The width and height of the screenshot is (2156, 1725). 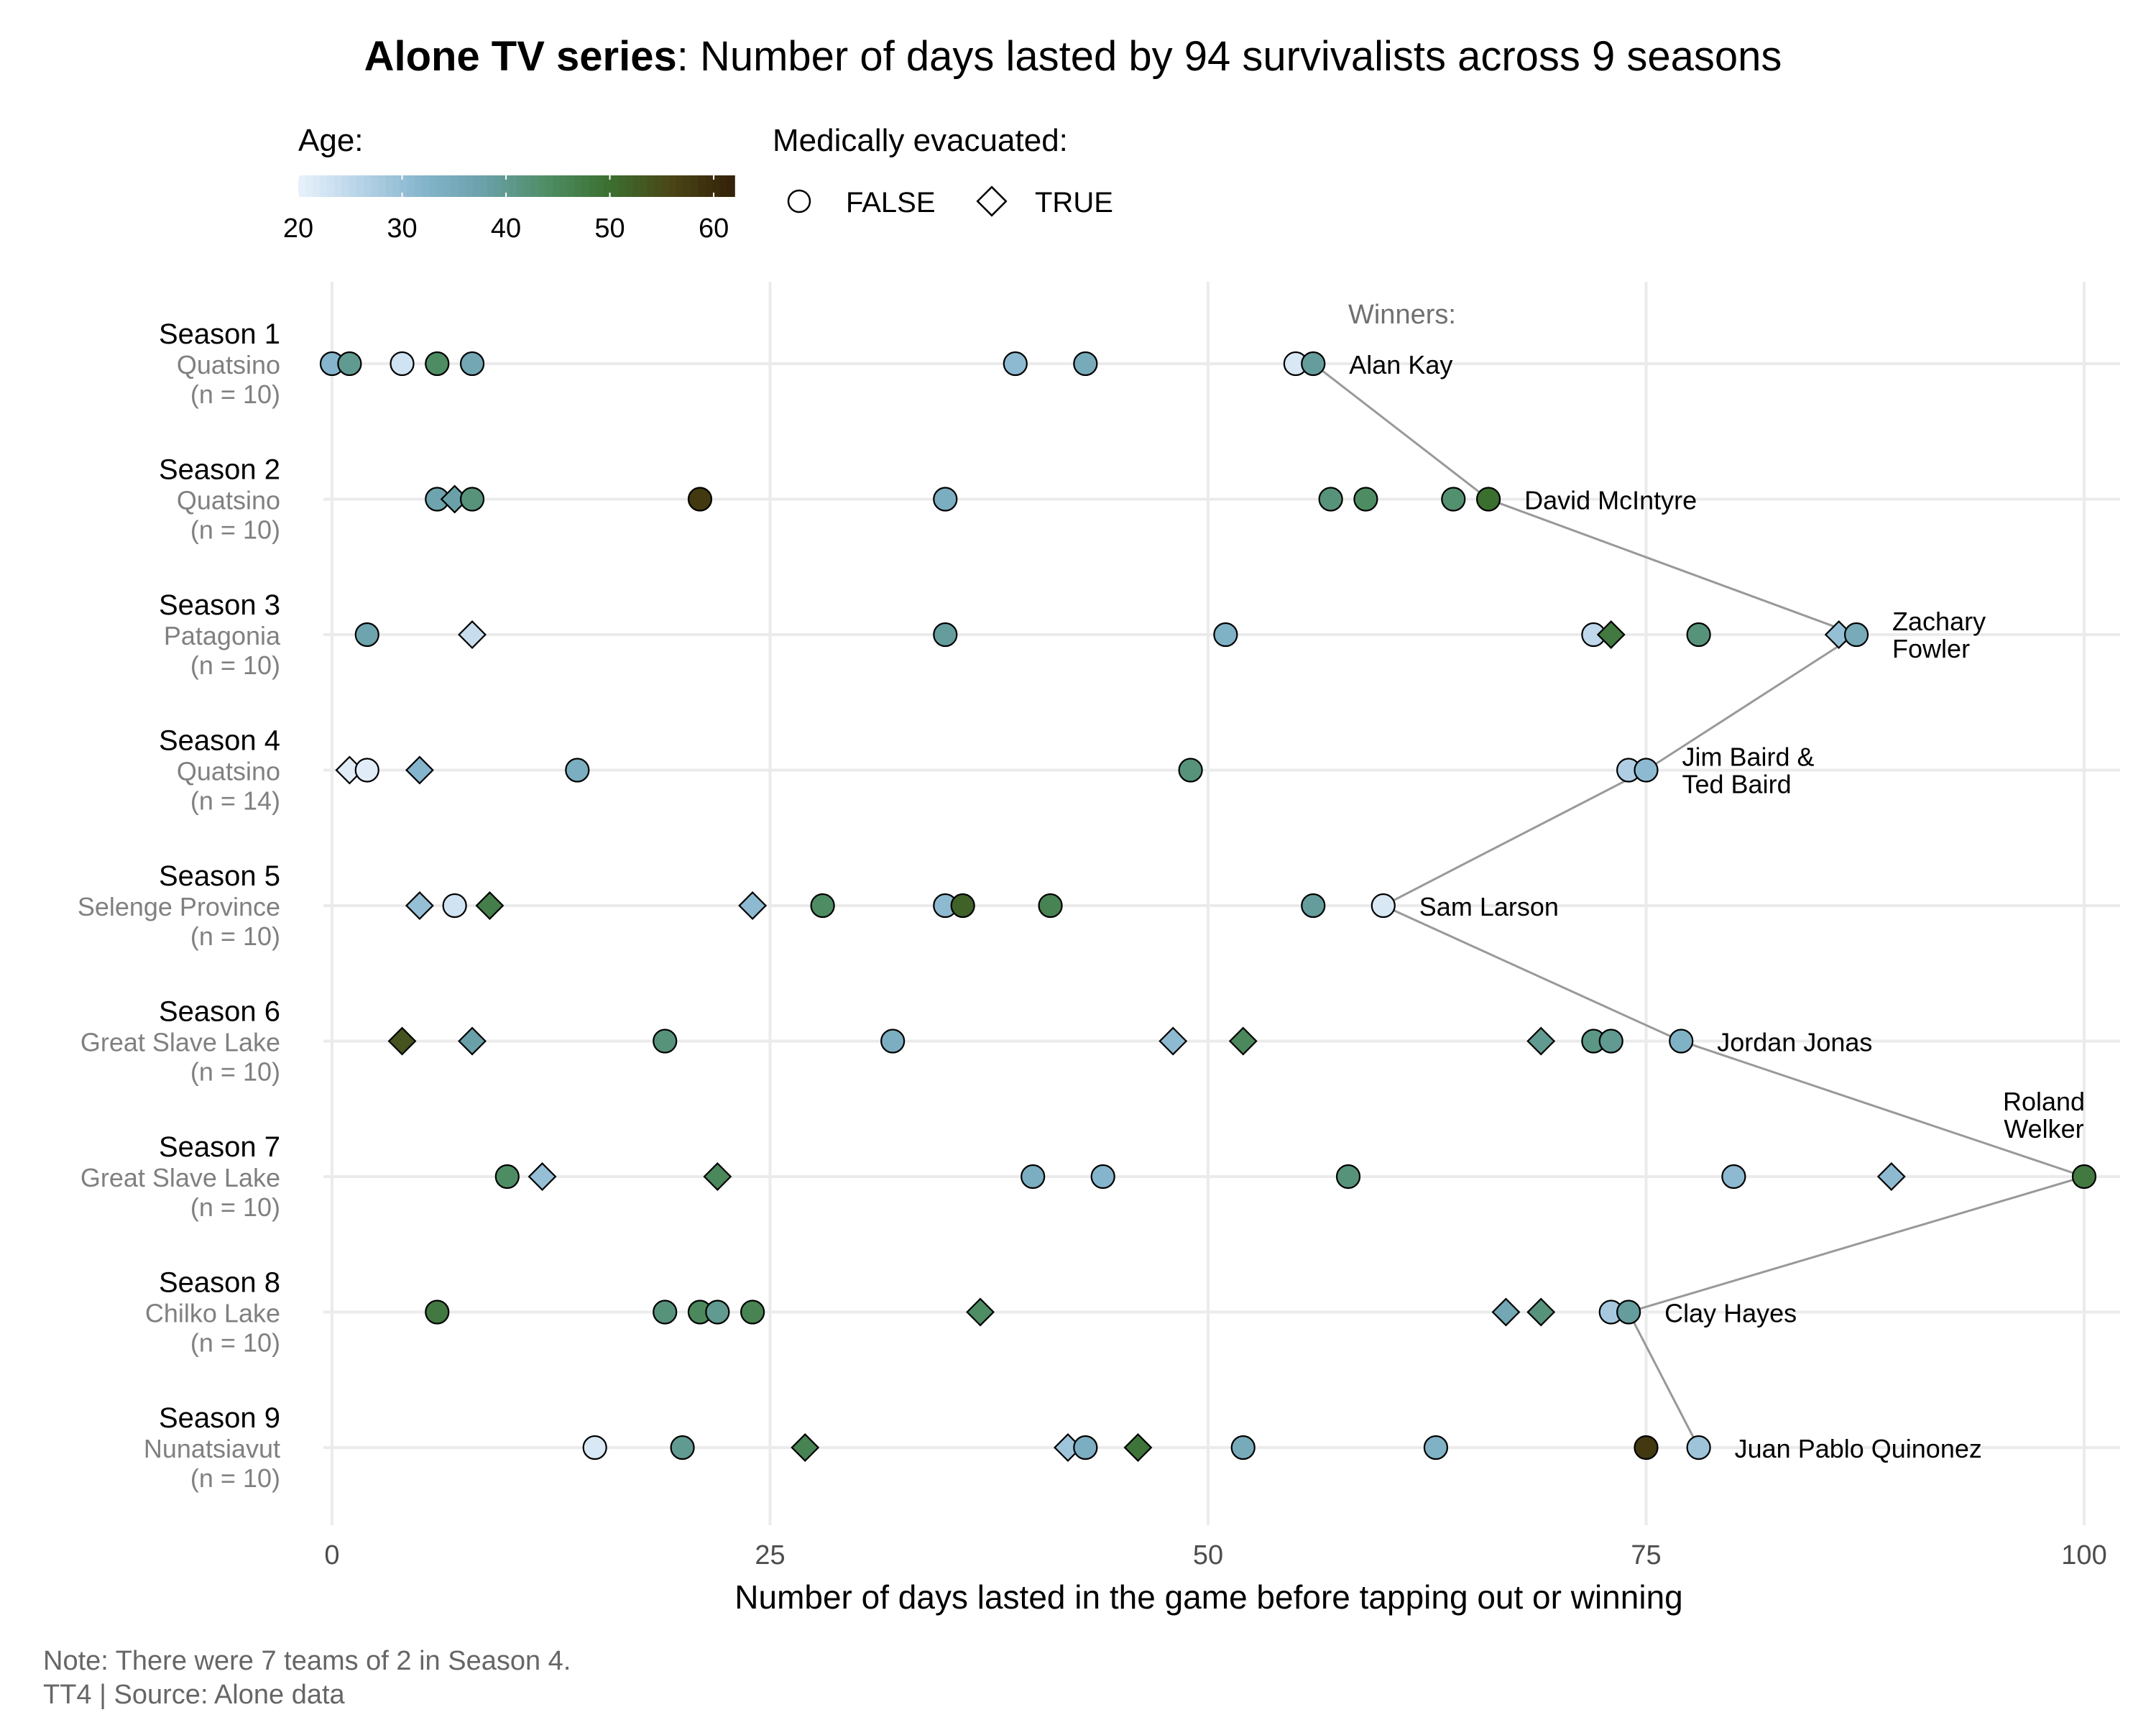 I want to click on footnote-source: TT4 | Source: Alone data, so click(x=194, y=1695).